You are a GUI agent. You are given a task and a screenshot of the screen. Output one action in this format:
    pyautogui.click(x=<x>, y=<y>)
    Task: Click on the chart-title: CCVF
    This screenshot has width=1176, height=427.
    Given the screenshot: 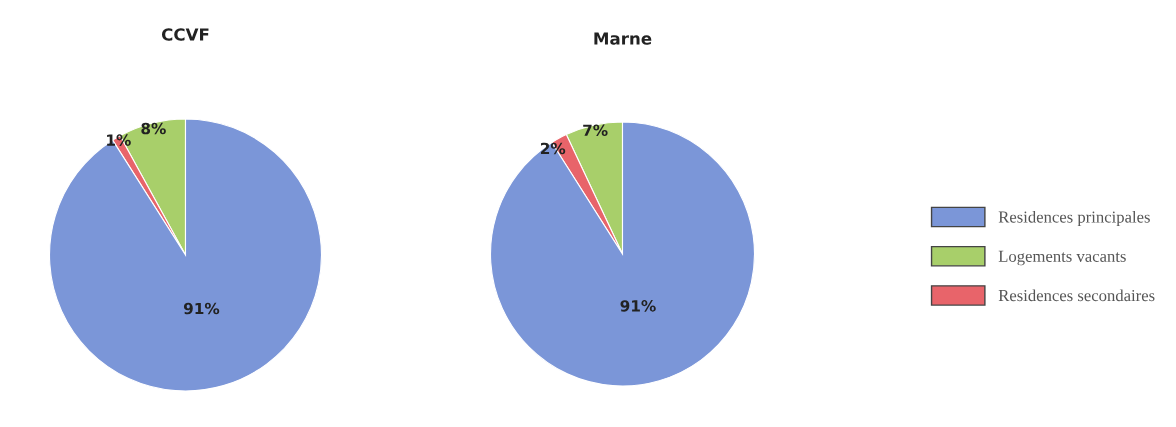 What is the action you would take?
    pyautogui.click(x=185, y=34)
    